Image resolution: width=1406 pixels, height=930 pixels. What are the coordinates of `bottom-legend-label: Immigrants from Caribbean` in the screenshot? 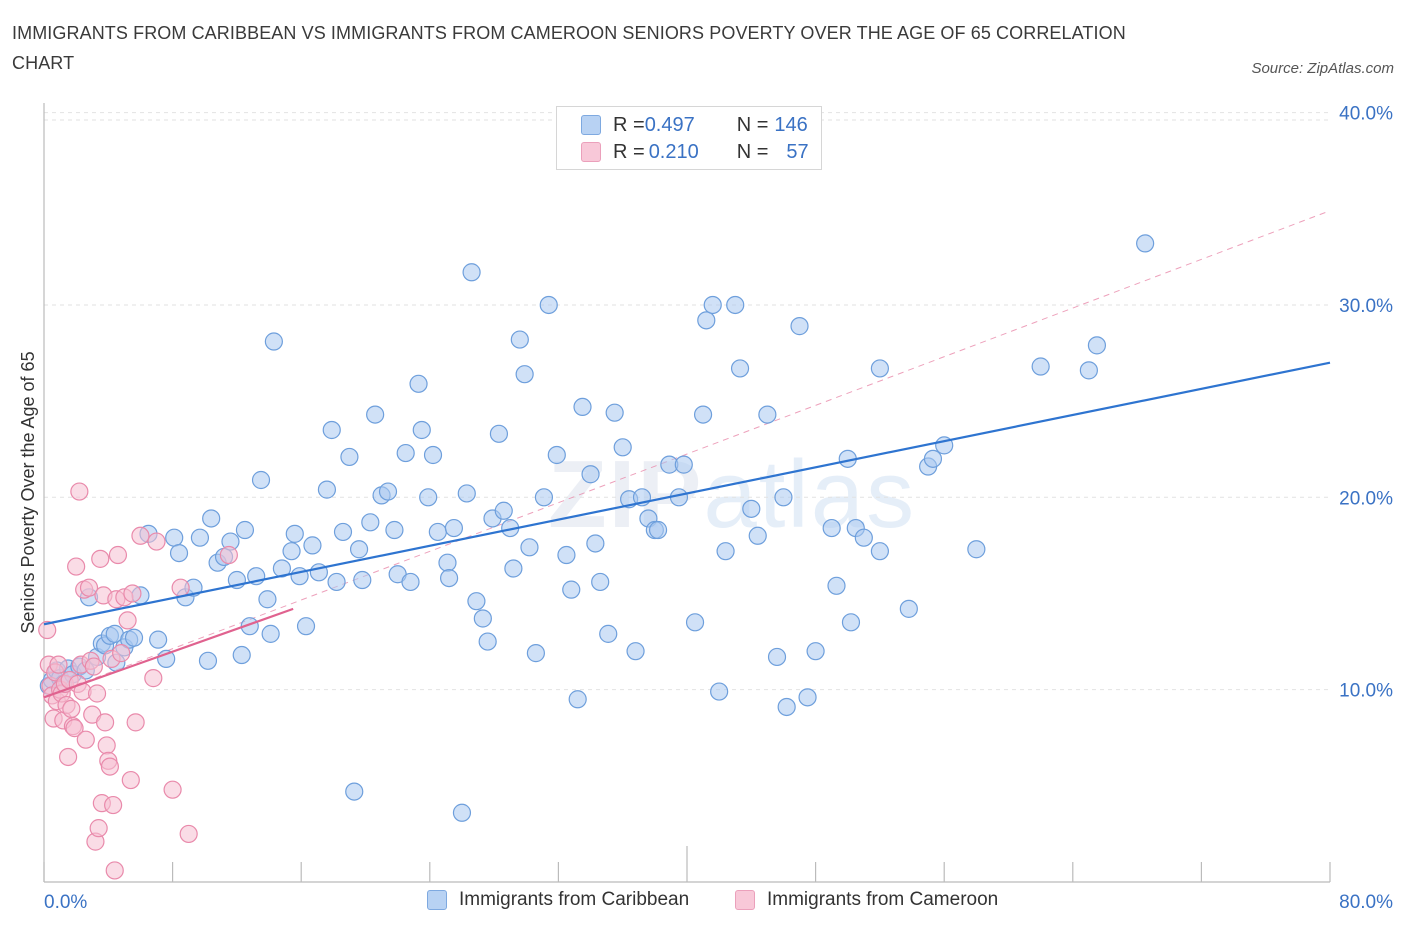 It's located at (574, 899).